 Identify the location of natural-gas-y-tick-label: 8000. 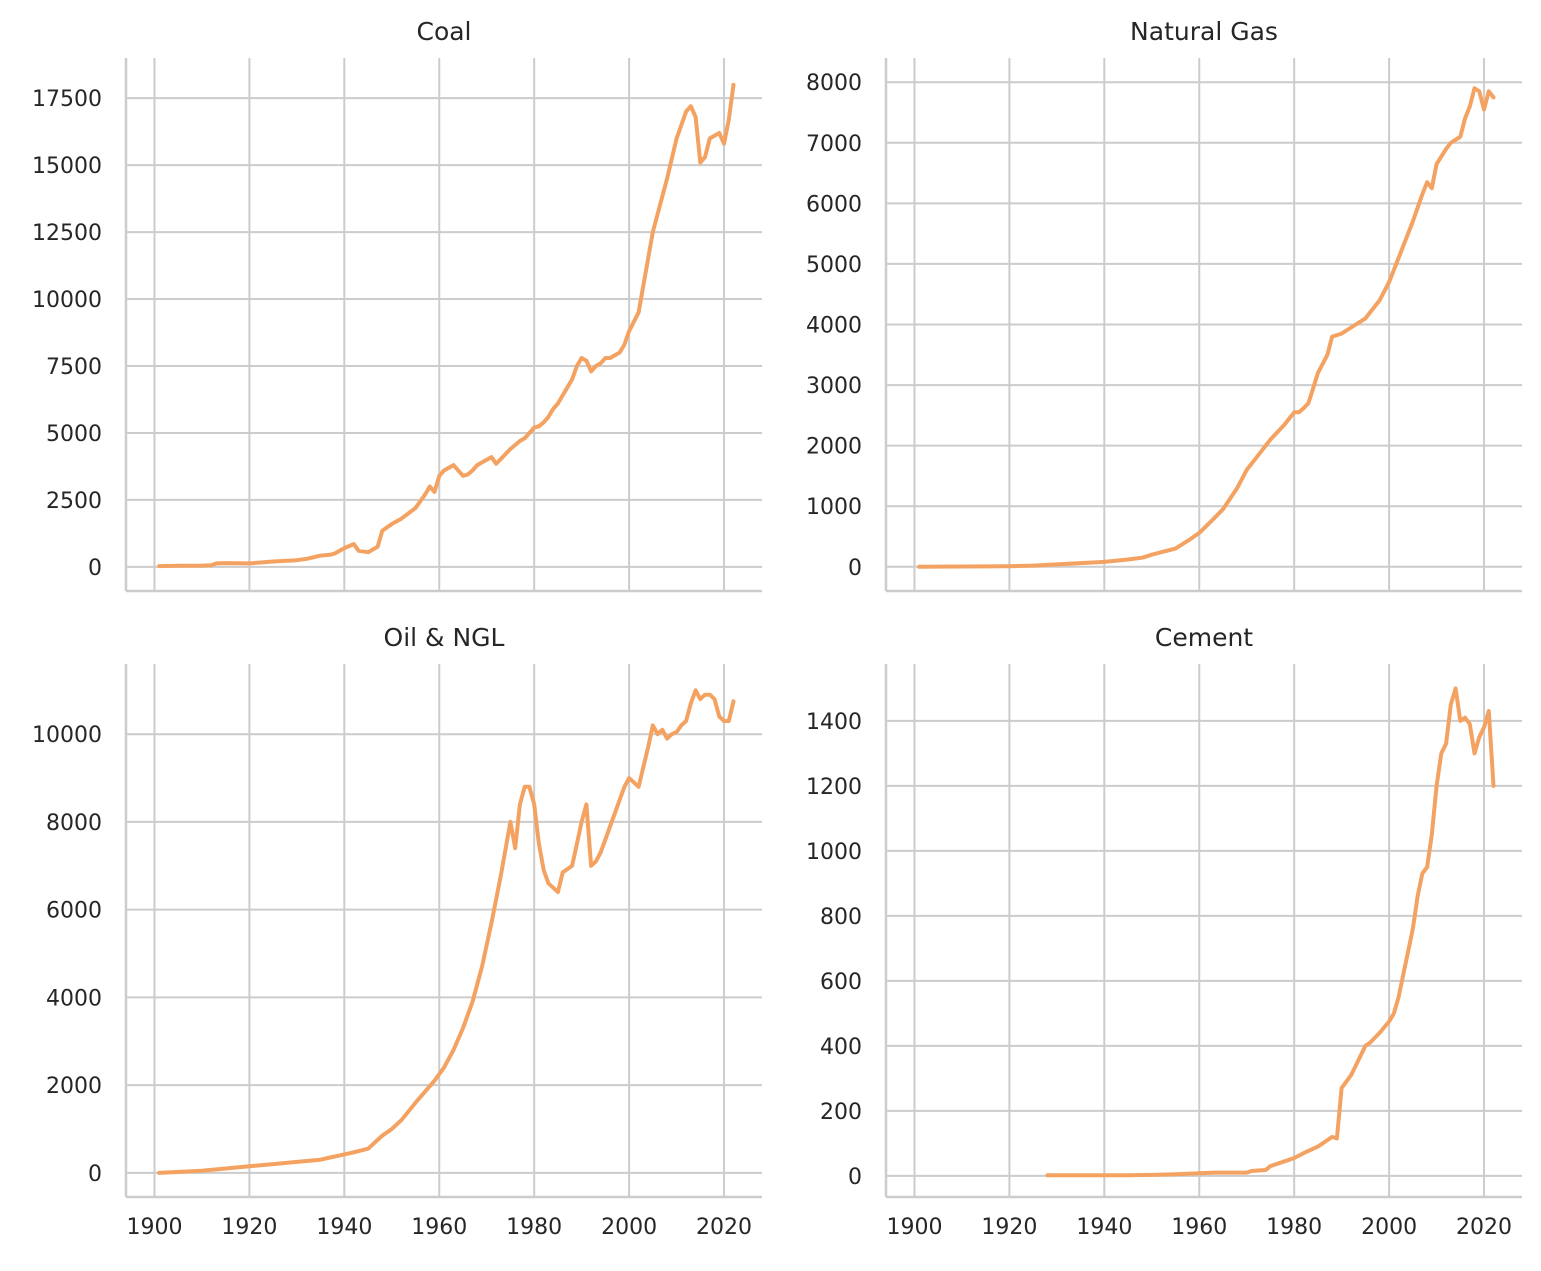
(834, 83).